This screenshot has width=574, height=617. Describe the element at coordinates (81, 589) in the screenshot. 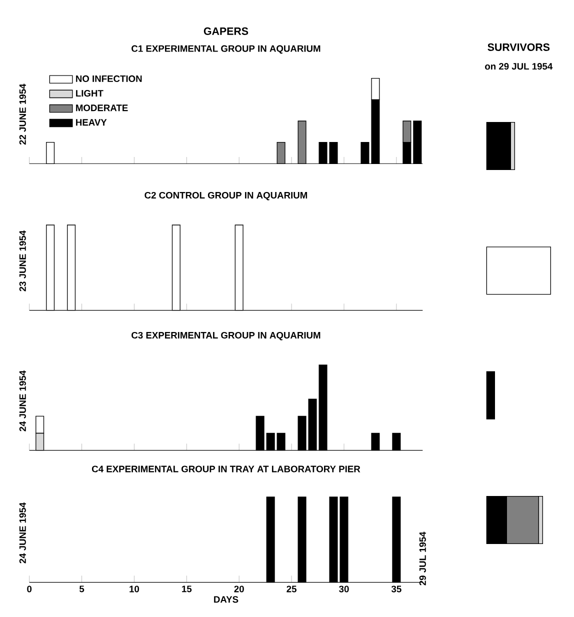

I see `x-tick-label: 5` at that location.